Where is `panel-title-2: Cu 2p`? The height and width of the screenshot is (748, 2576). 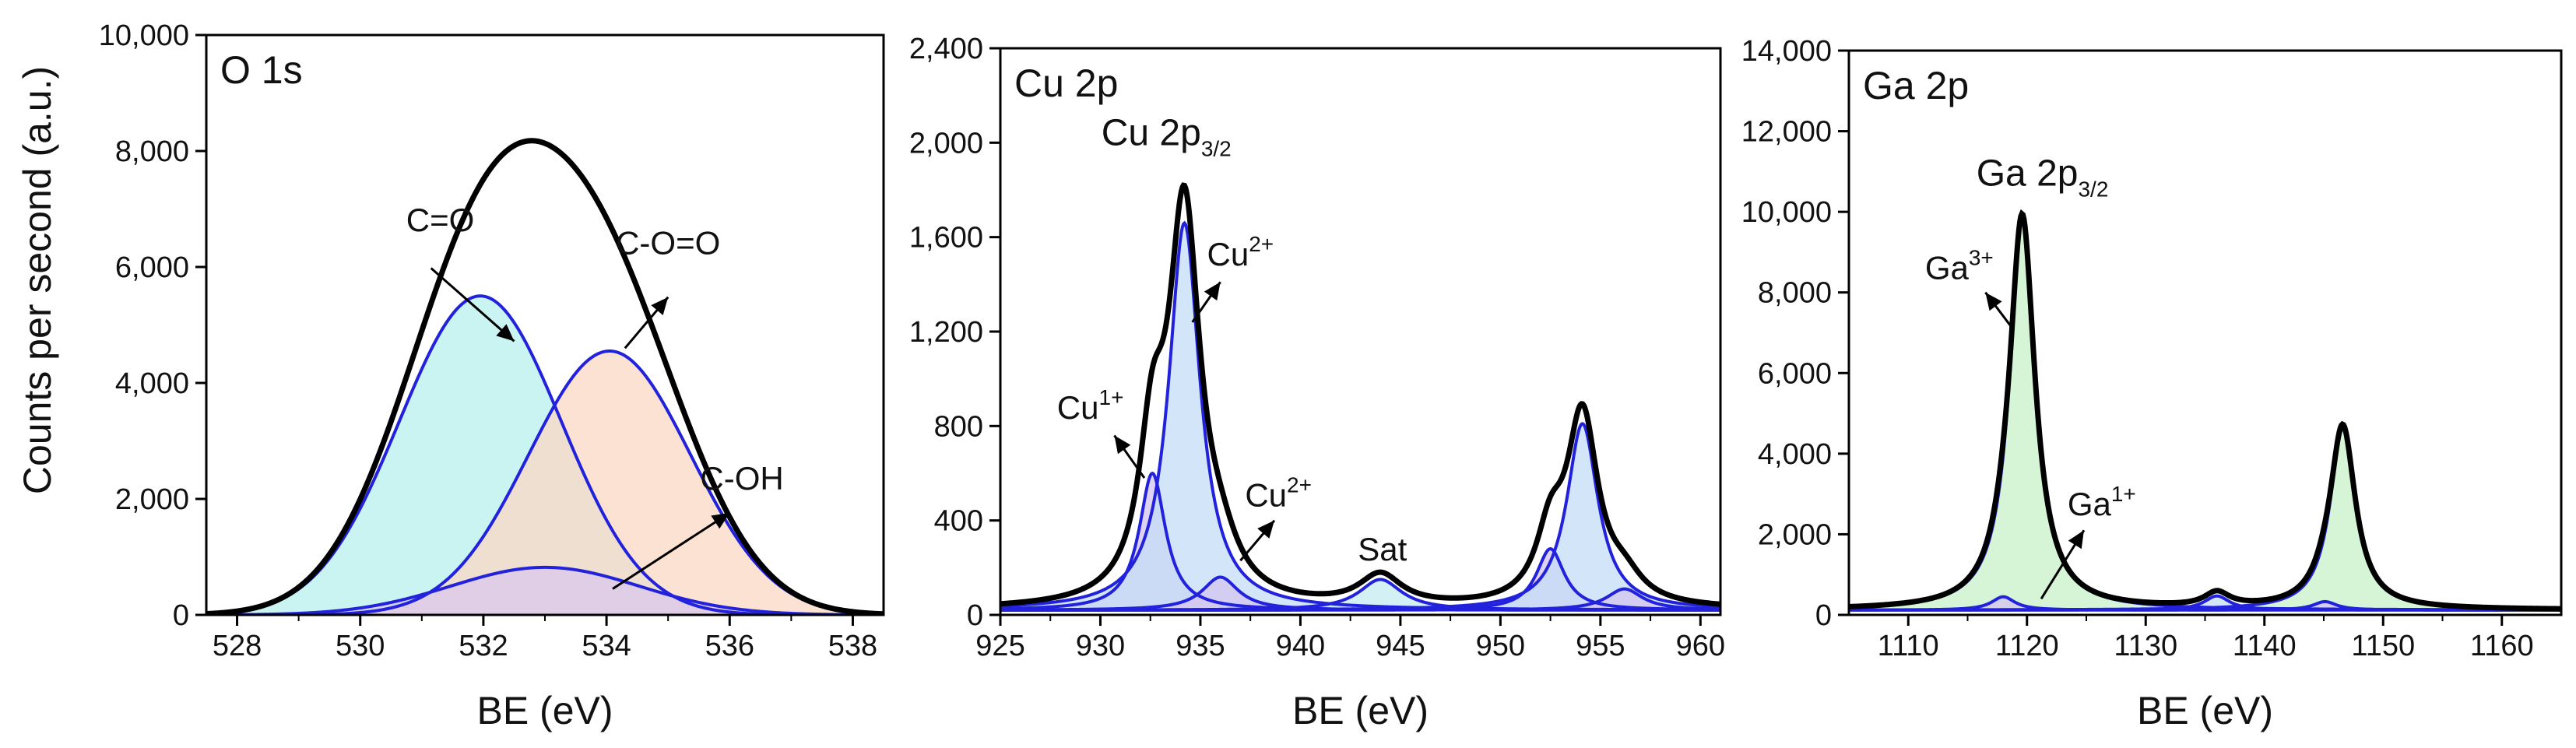 panel-title-2: Cu 2p is located at coordinates (1066, 83).